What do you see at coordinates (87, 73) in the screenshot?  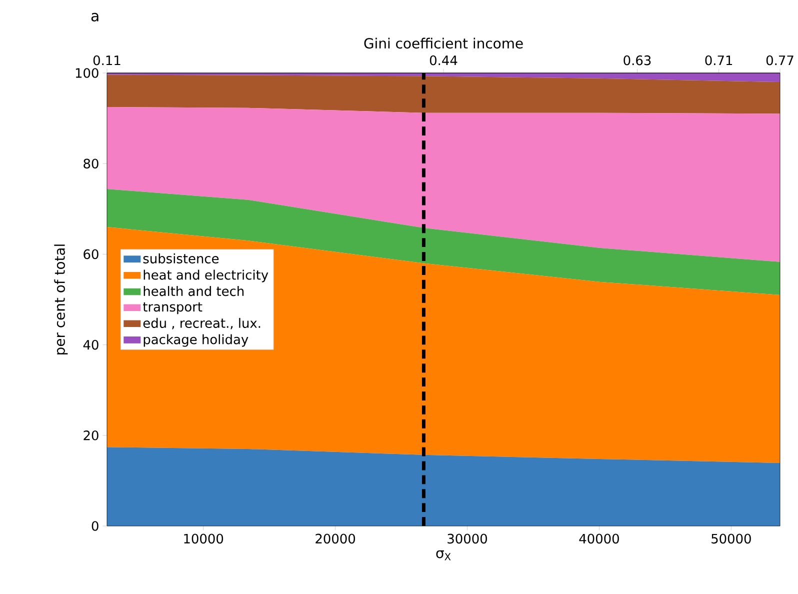 I see `y-tick-label: 100` at bounding box center [87, 73].